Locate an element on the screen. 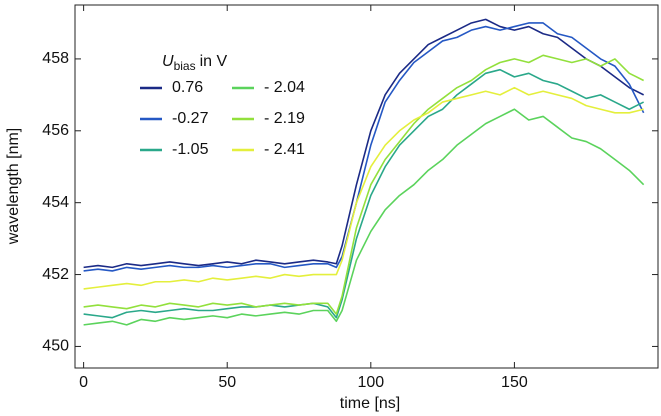 This screenshot has height=416, width=661. y-tick-label: 454 is located at coordinates (55, 202).